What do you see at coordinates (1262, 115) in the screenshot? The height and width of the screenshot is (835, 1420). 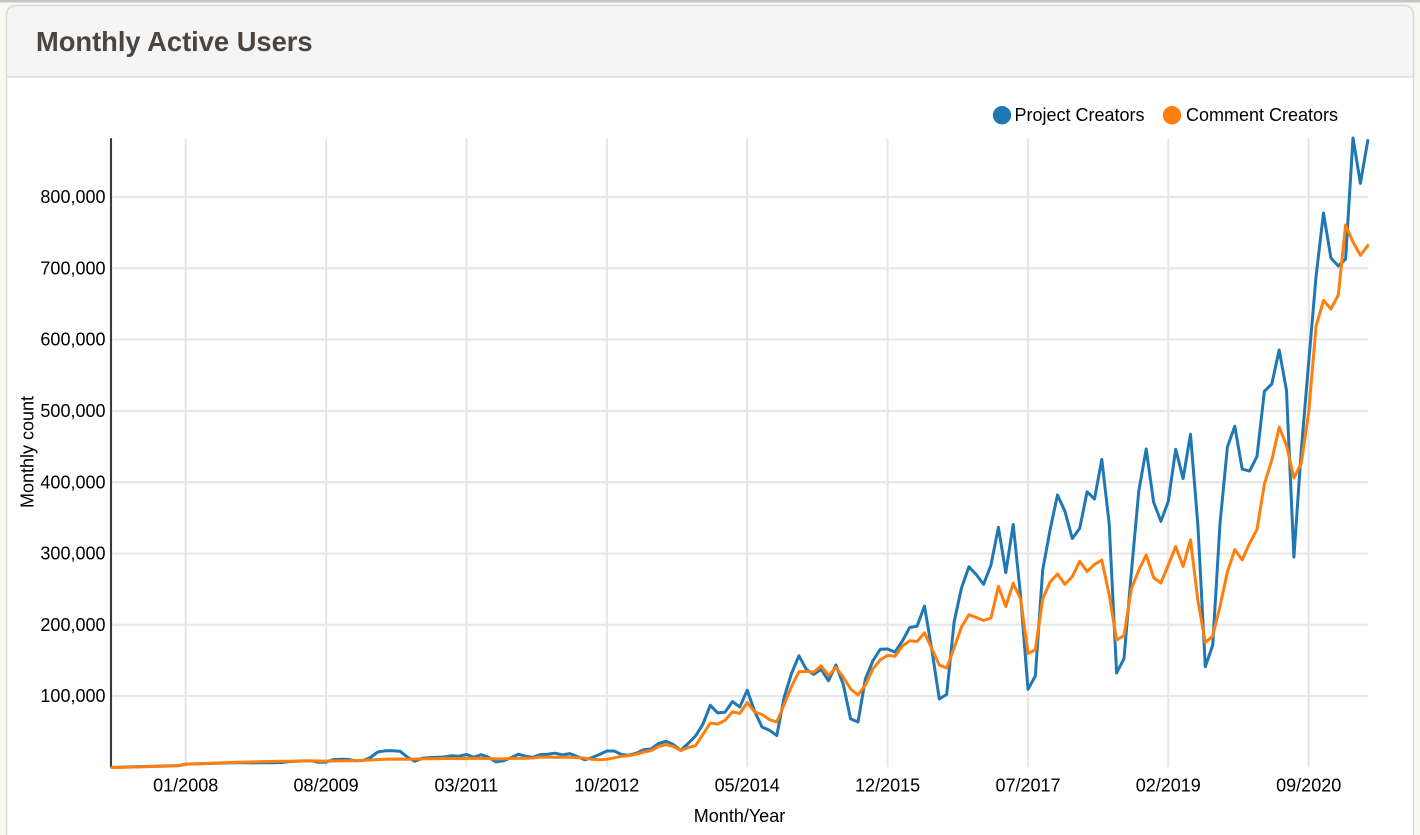 I see `svg-text: Comment Creators` at bounding box center [1262, 115].